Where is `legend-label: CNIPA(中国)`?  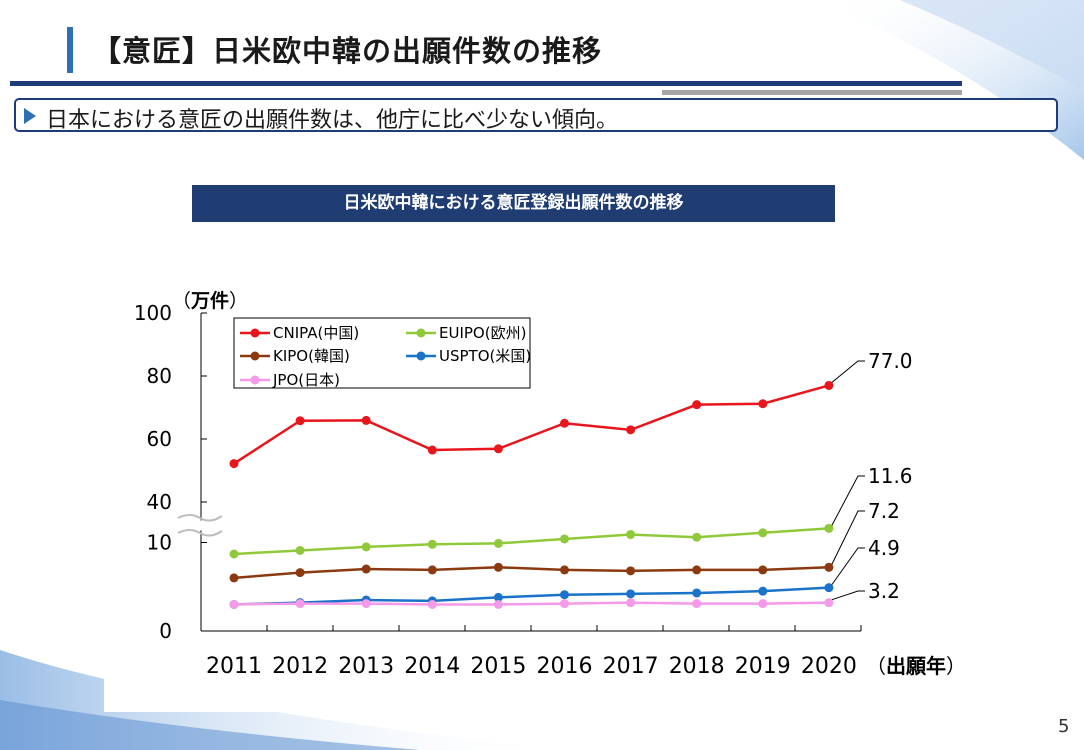 legend-label: CNIPA(中国) is located at coordinates (316, 333).